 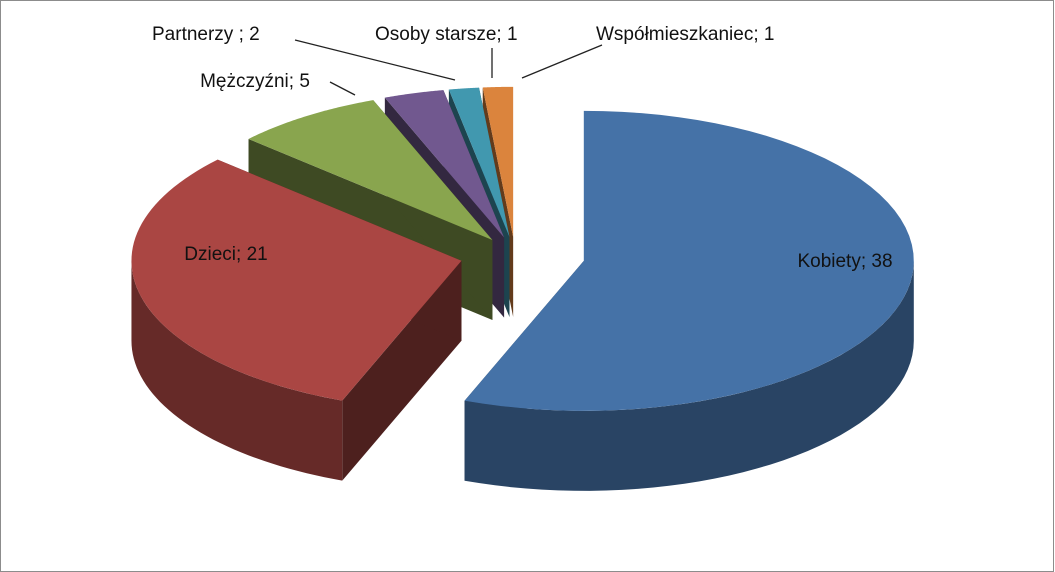 What do you see at coordinates (255, 81) in the screenshot?
I see `data-label: Mężczyźni; 5` at bounding box center [255, 81].